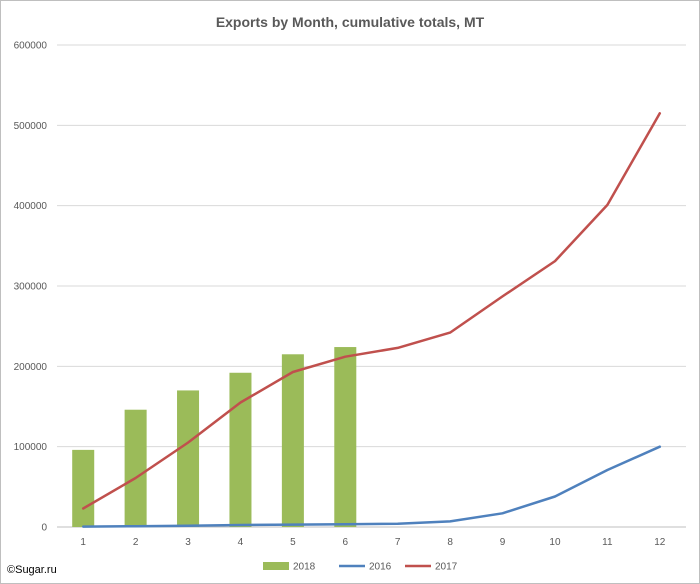 Image resolution: width=700 pixels, height=584 pixels. I want to click on credit-text: ©Sugar.ru, so click(32, 570).